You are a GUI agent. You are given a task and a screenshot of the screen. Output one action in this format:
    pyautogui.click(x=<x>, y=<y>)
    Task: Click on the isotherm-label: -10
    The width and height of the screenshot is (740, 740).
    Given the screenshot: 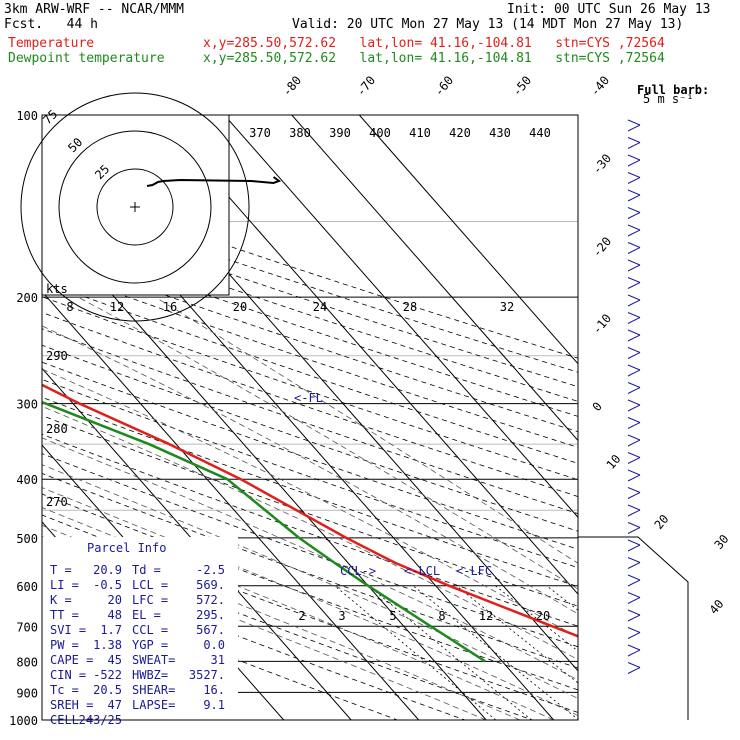 What is the action you would take?
    pyautogui.click(x=602, y=324)
    